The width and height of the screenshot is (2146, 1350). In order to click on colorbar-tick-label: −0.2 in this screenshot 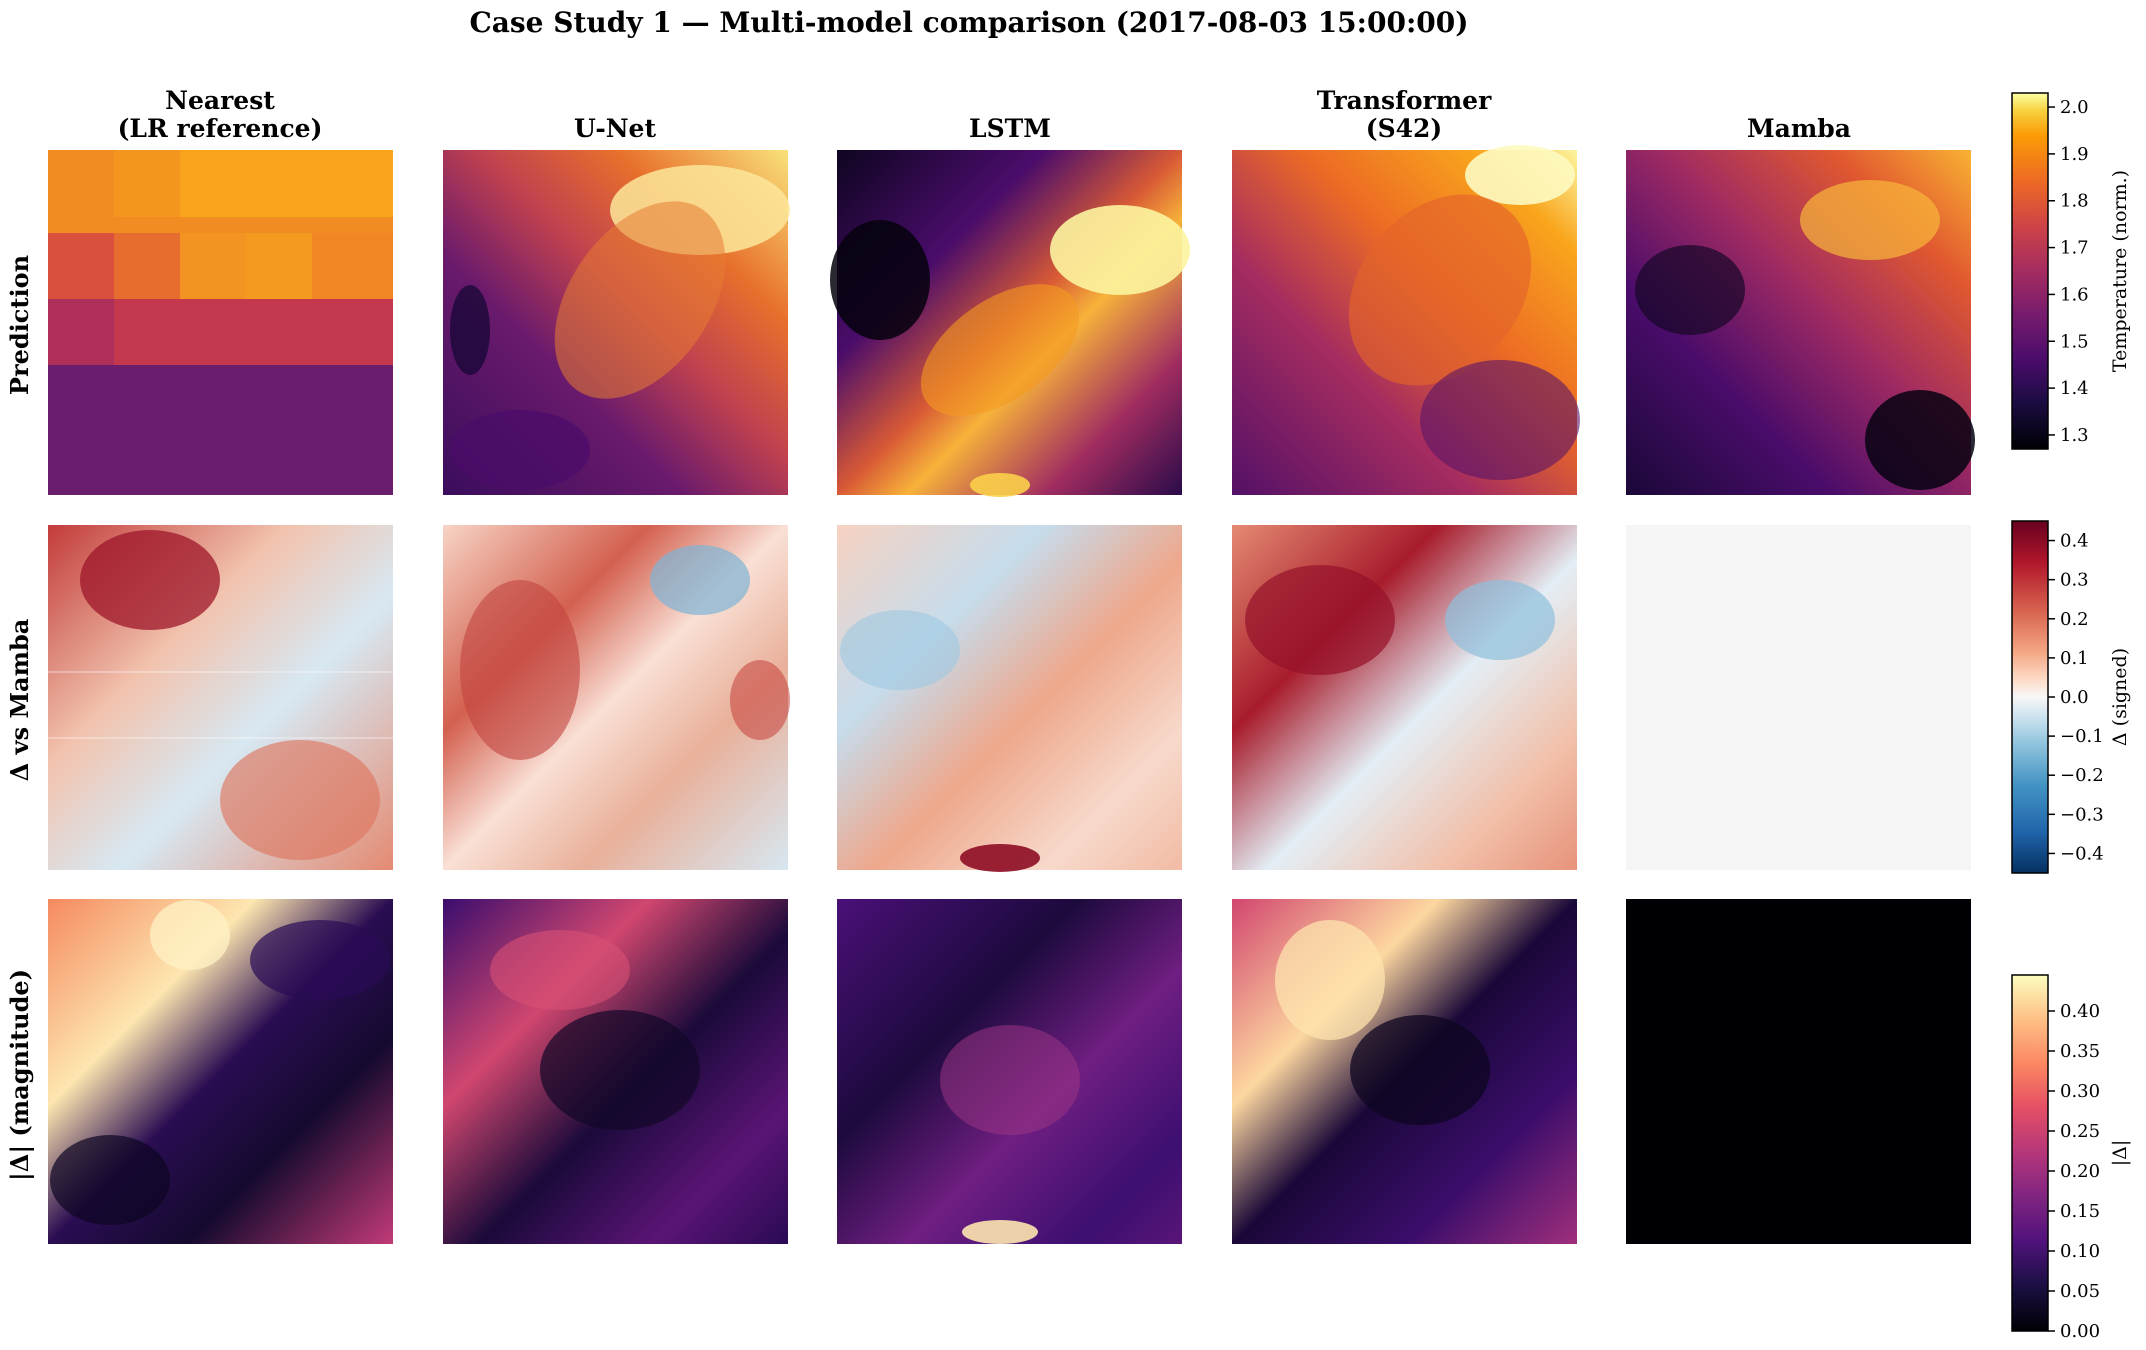, I will do `click(2082, 775)`.